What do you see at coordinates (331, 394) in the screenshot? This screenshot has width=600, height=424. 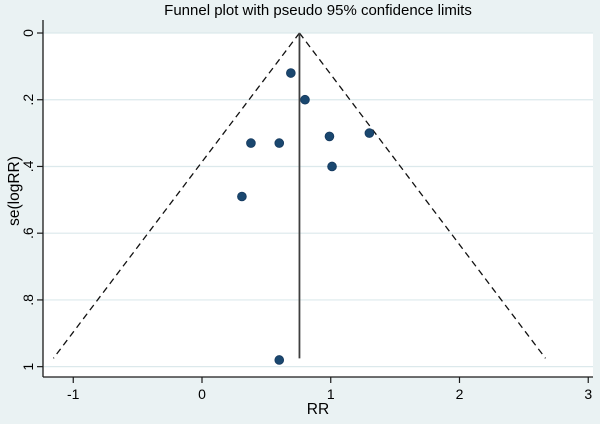 I see `x-tick-label: 1` at bounding box center [331, 394].